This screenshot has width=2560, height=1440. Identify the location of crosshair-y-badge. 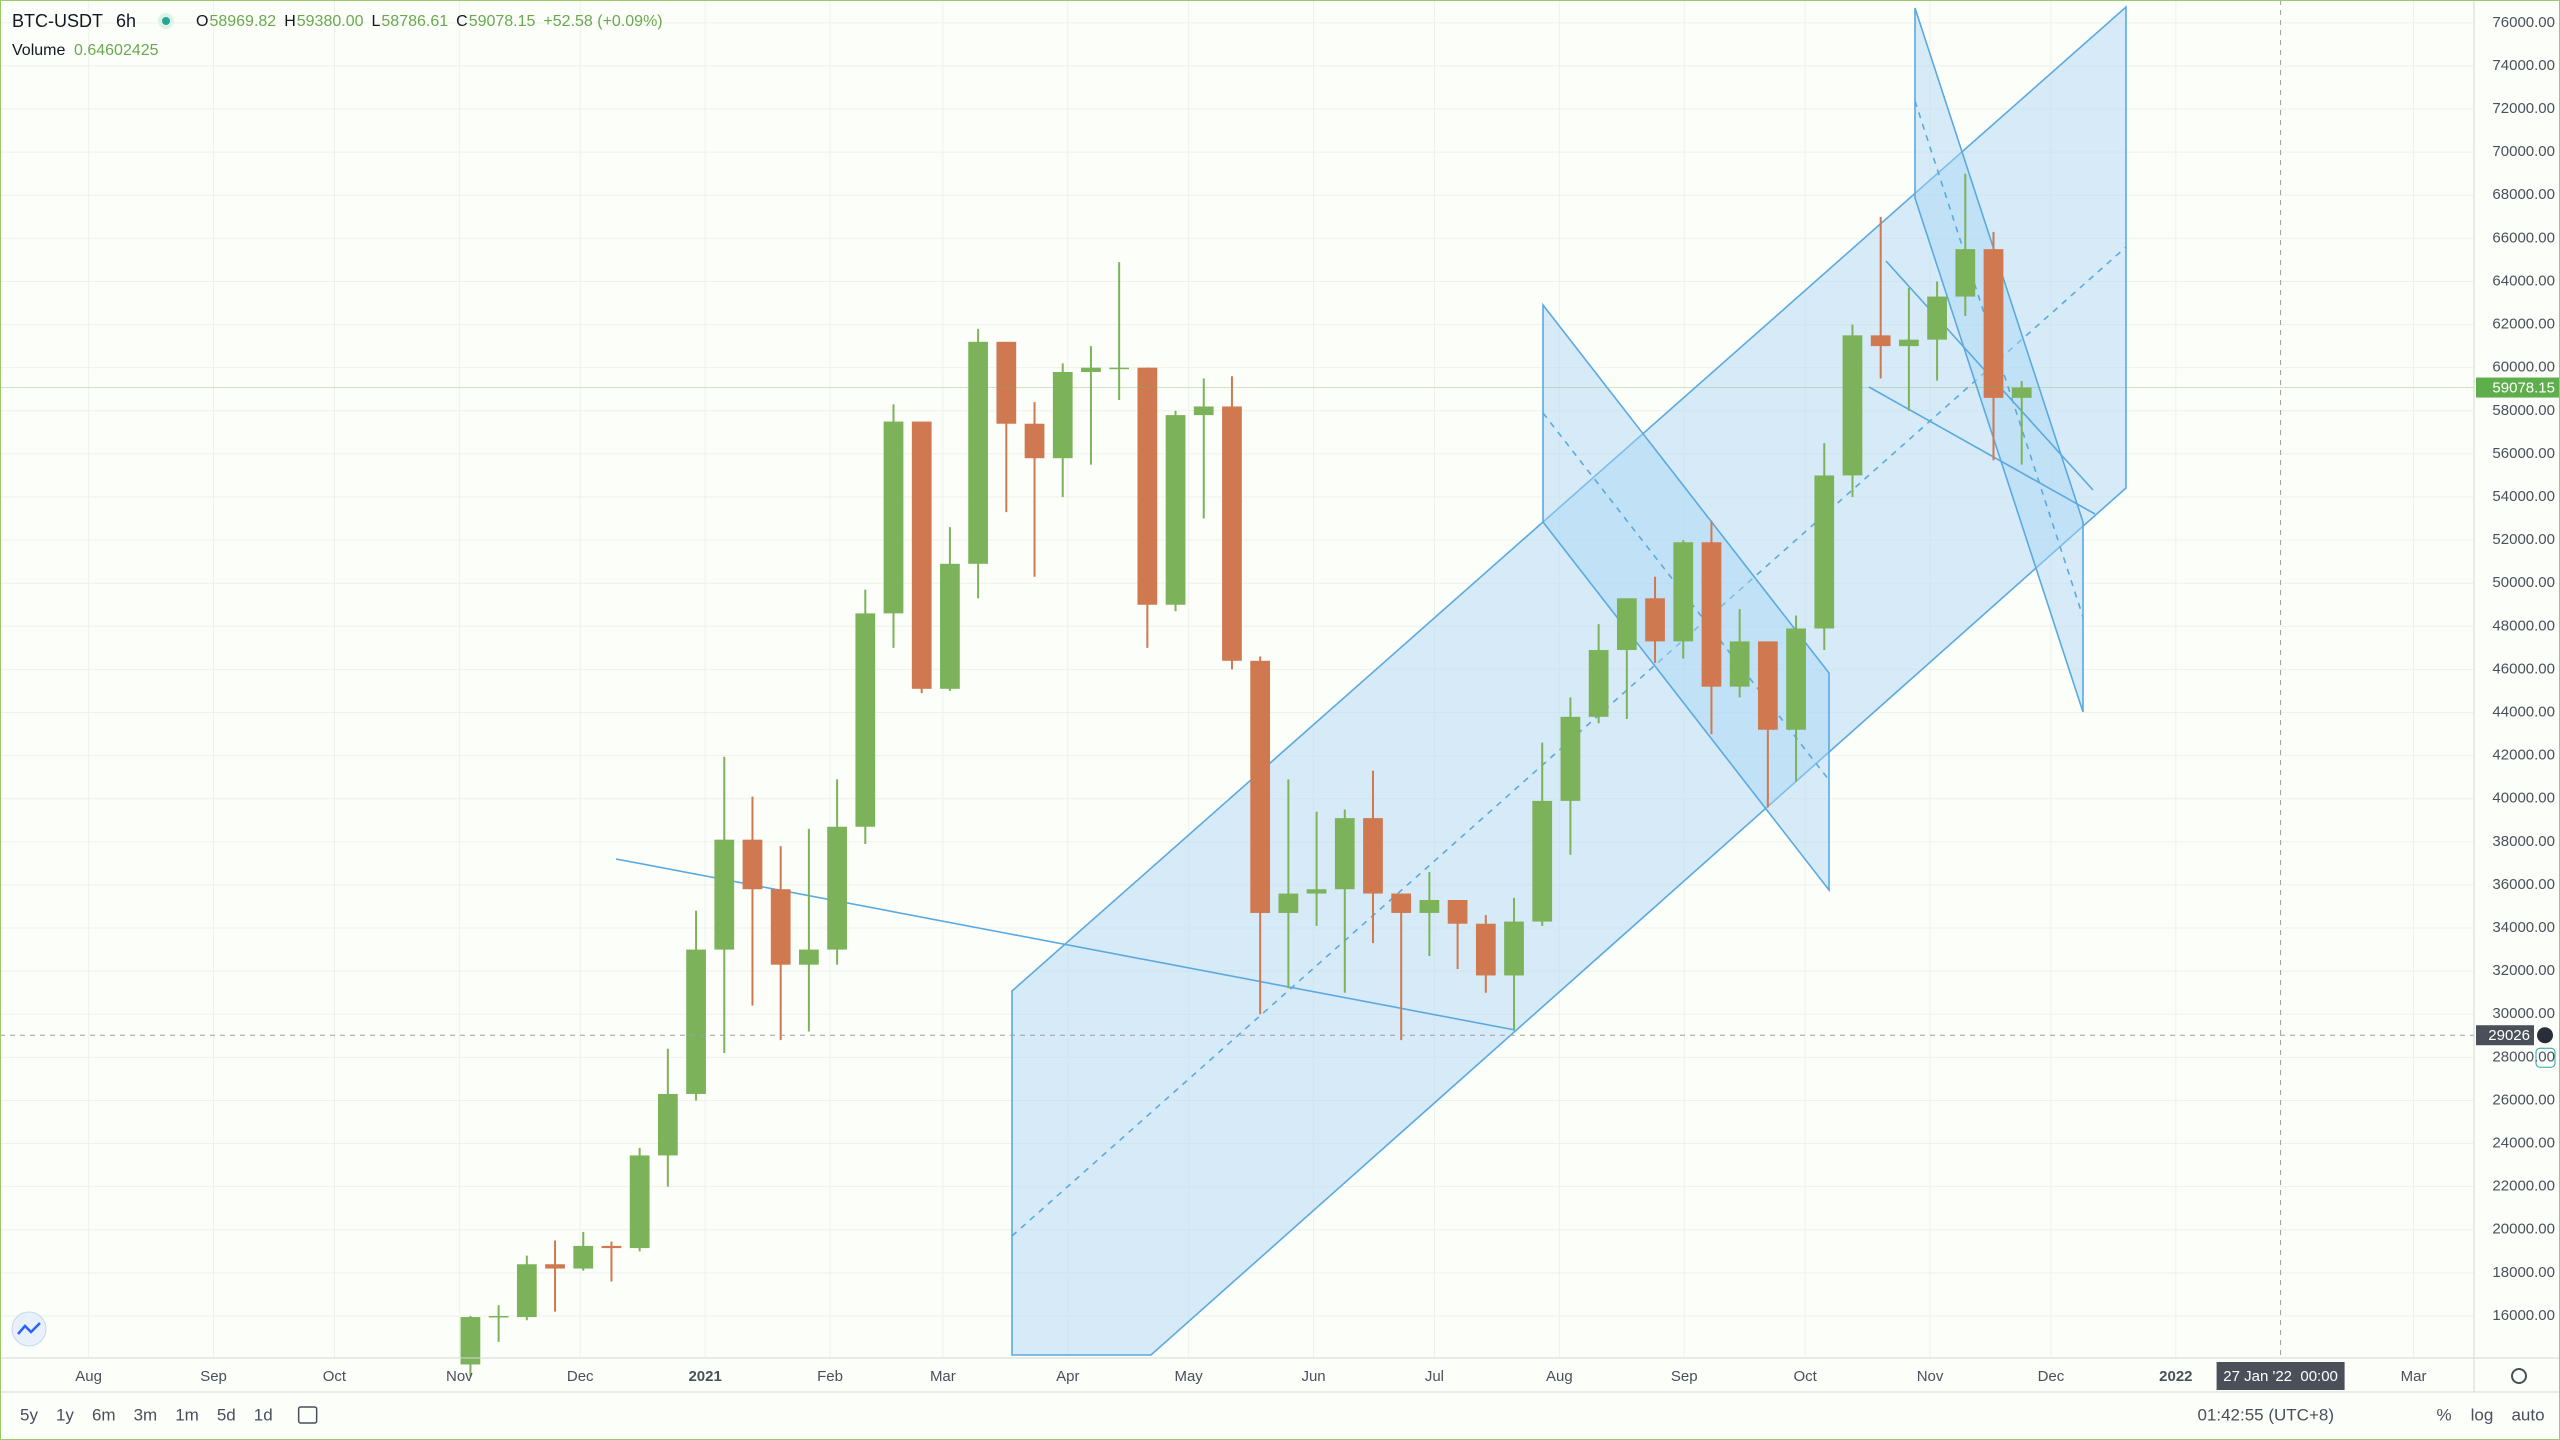
(2505, 1035).